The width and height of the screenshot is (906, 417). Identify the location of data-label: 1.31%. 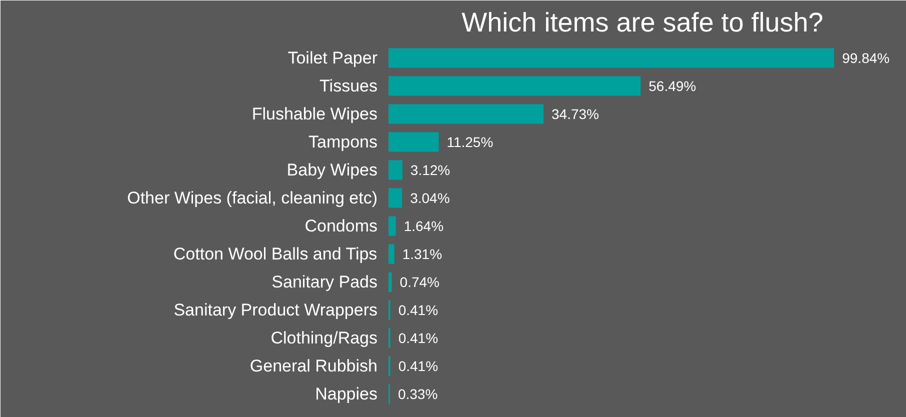
(422, 254).